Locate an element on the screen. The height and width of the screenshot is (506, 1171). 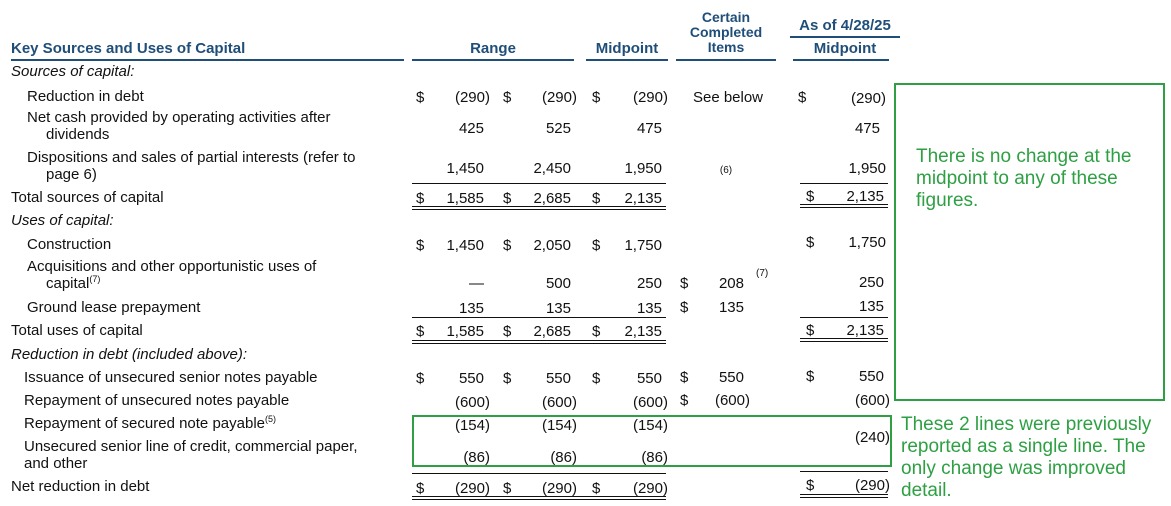
range-low-cell: 550 is located at coordinates (471, 378).